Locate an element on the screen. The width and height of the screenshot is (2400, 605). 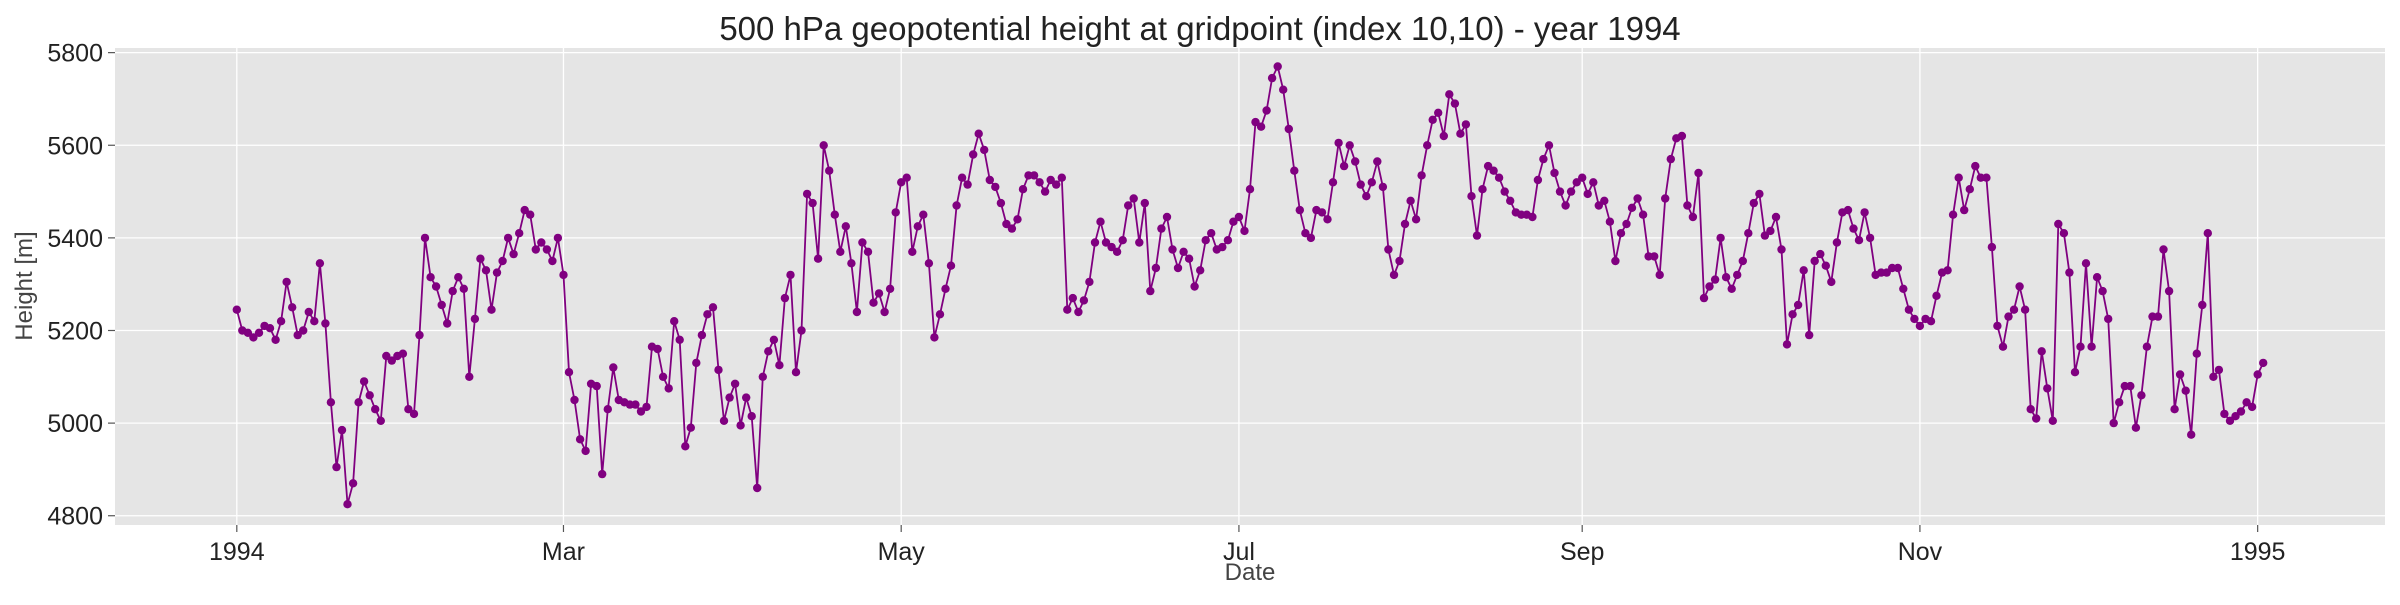
y-axis-ticks: 4800 5000 5200 5400 5600 5800 is located at coordinates (81, 285).